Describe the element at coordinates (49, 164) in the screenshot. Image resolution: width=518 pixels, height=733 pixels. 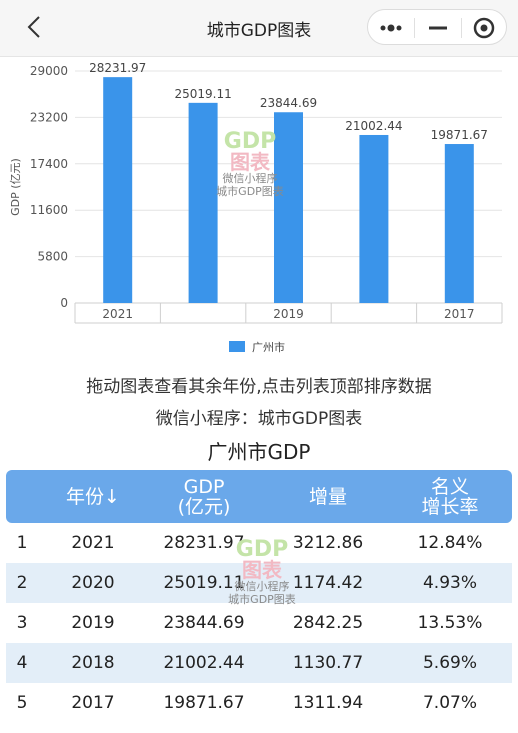
I see `y-tick-label: 17400` at that location.